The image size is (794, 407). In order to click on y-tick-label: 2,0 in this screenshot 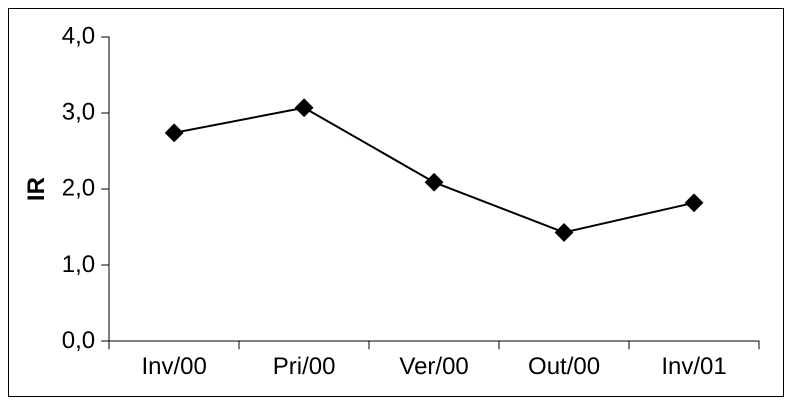, I will do `click(79, 188)`.